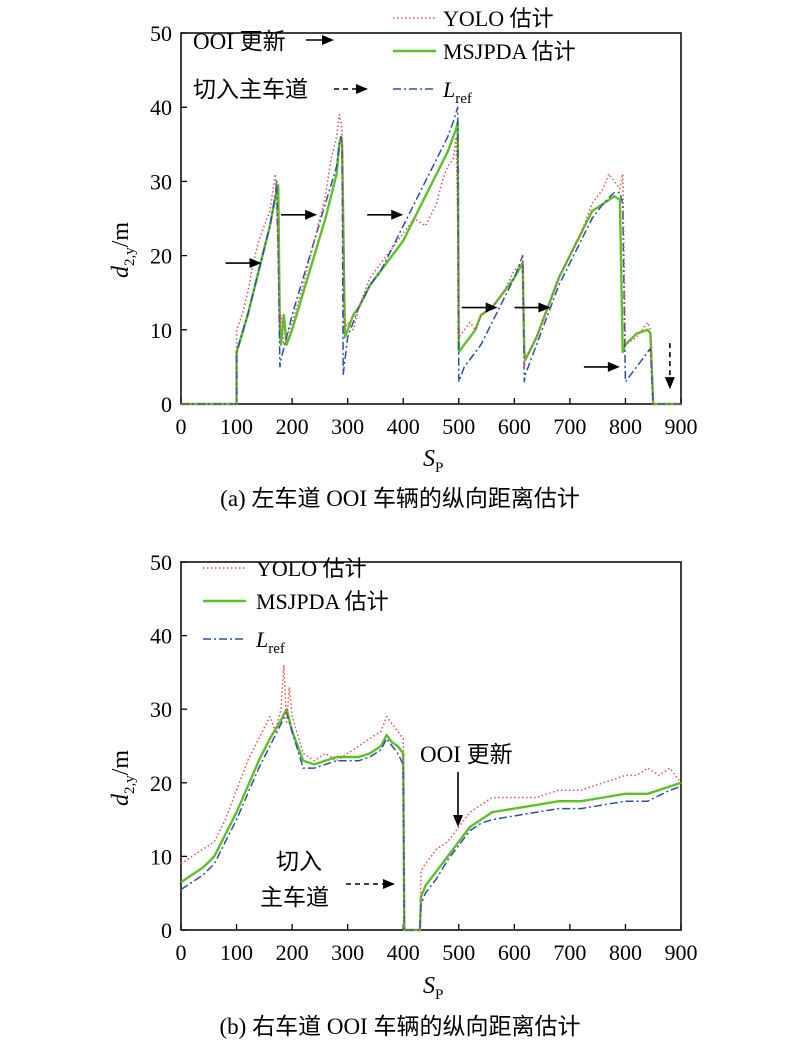  Describe the element at coordinates (161, 181) in the screenshot. I see `chart-a-ytick-label: 30` at that location.